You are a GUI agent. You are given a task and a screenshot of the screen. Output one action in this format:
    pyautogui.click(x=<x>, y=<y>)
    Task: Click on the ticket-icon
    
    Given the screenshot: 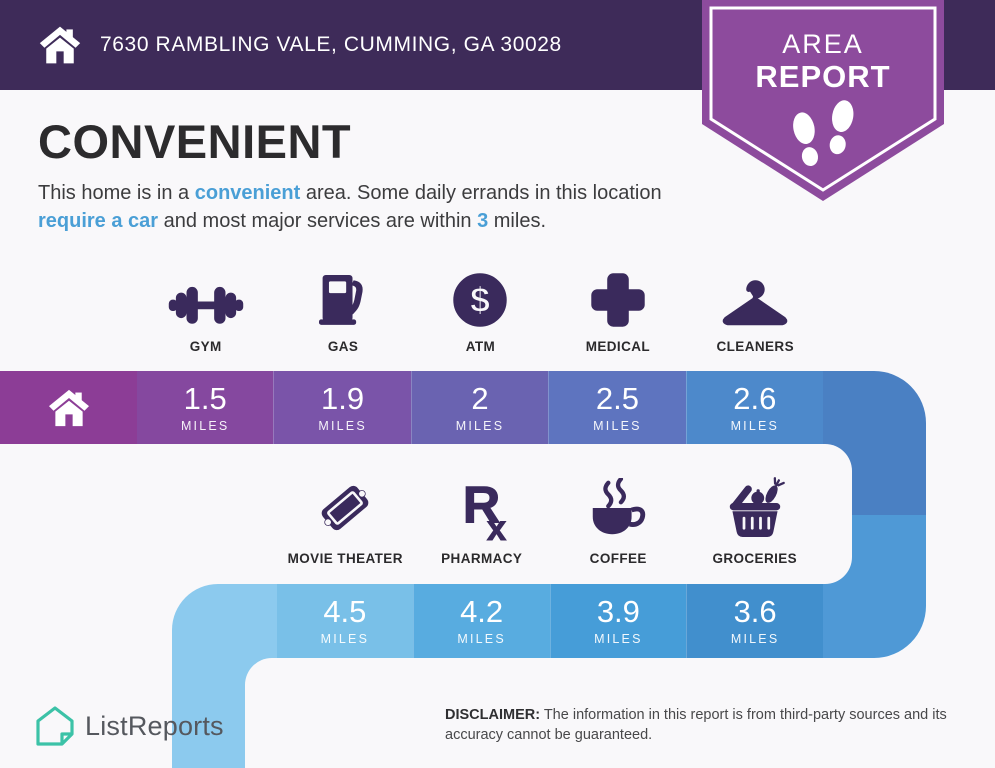 What is the action you would take?
    pyautogui.click(x=345, y=506)
    